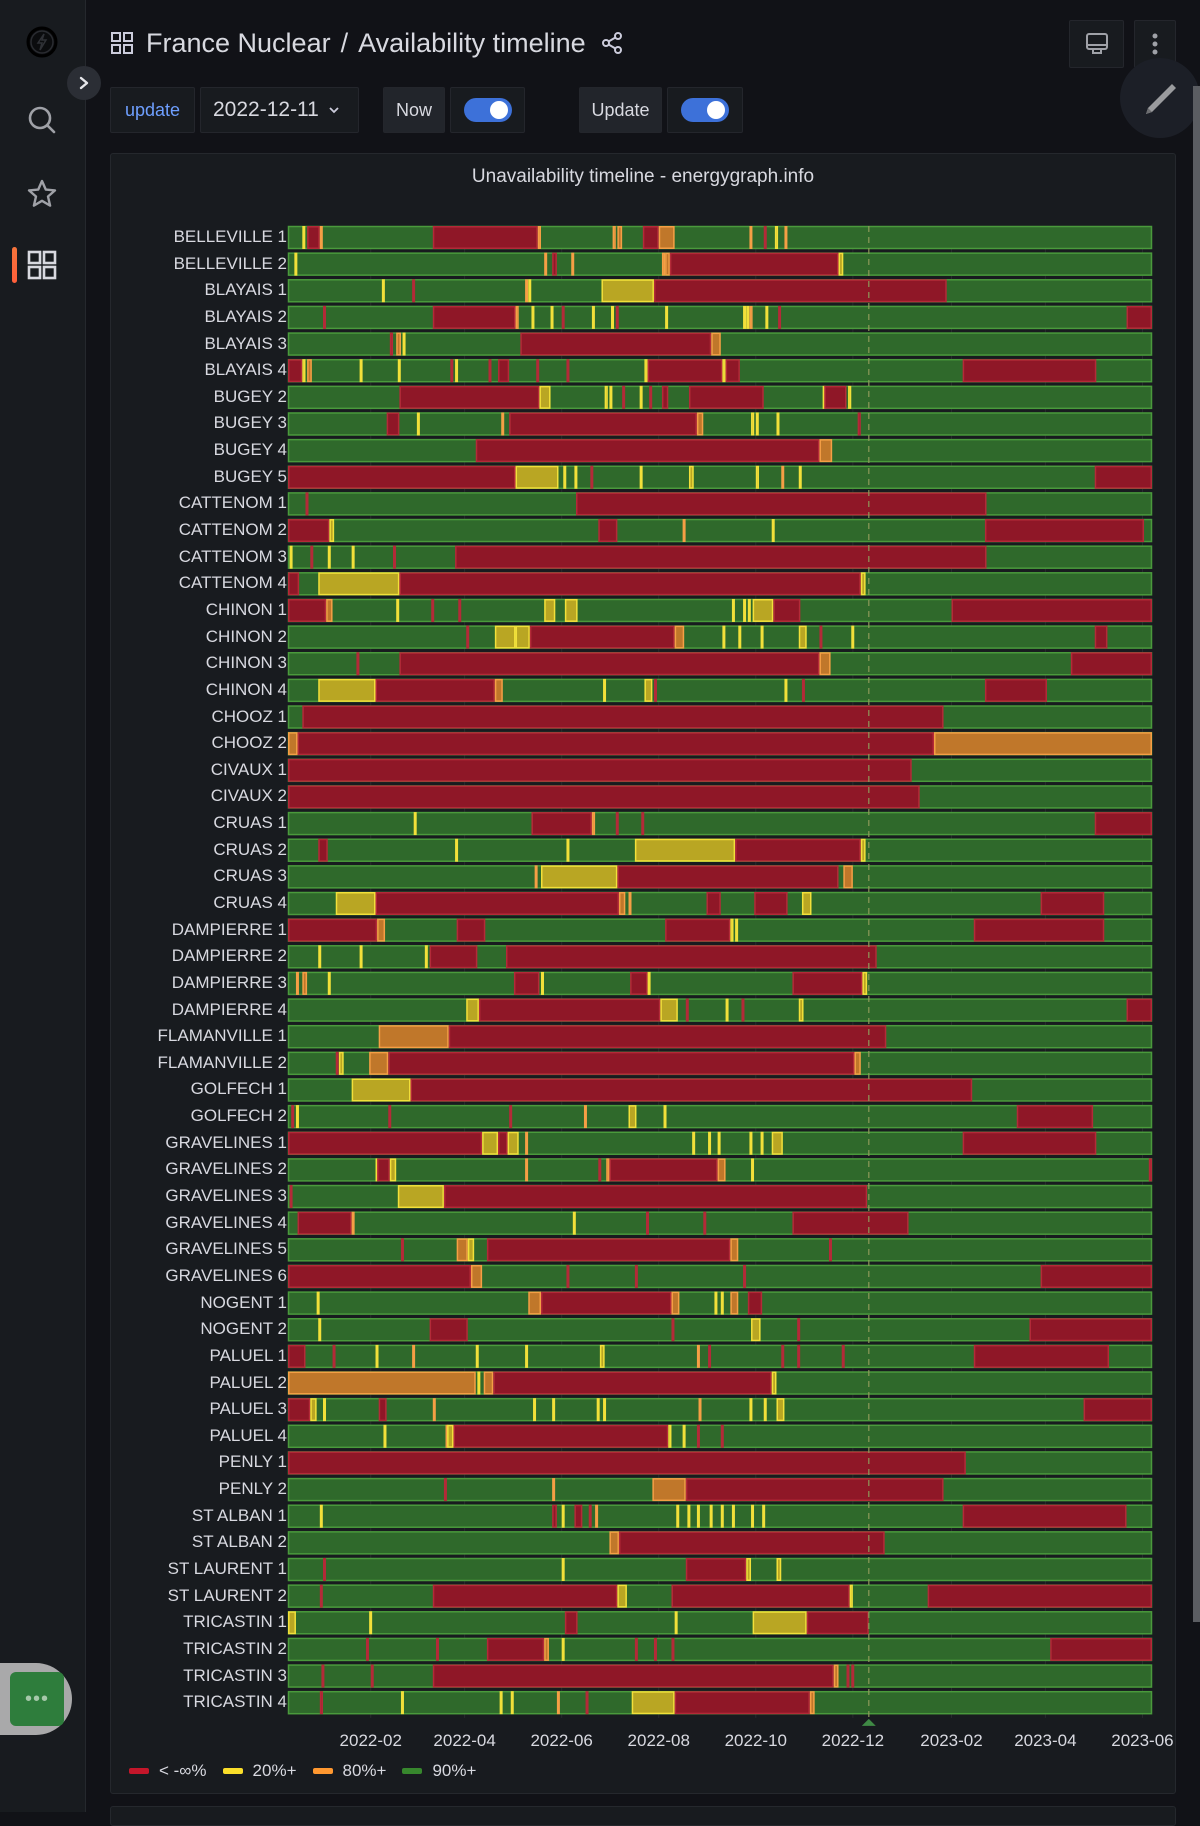  Describe the element at coordinates (42, 194) in the screenshot. I see `starred-icon` at that location.